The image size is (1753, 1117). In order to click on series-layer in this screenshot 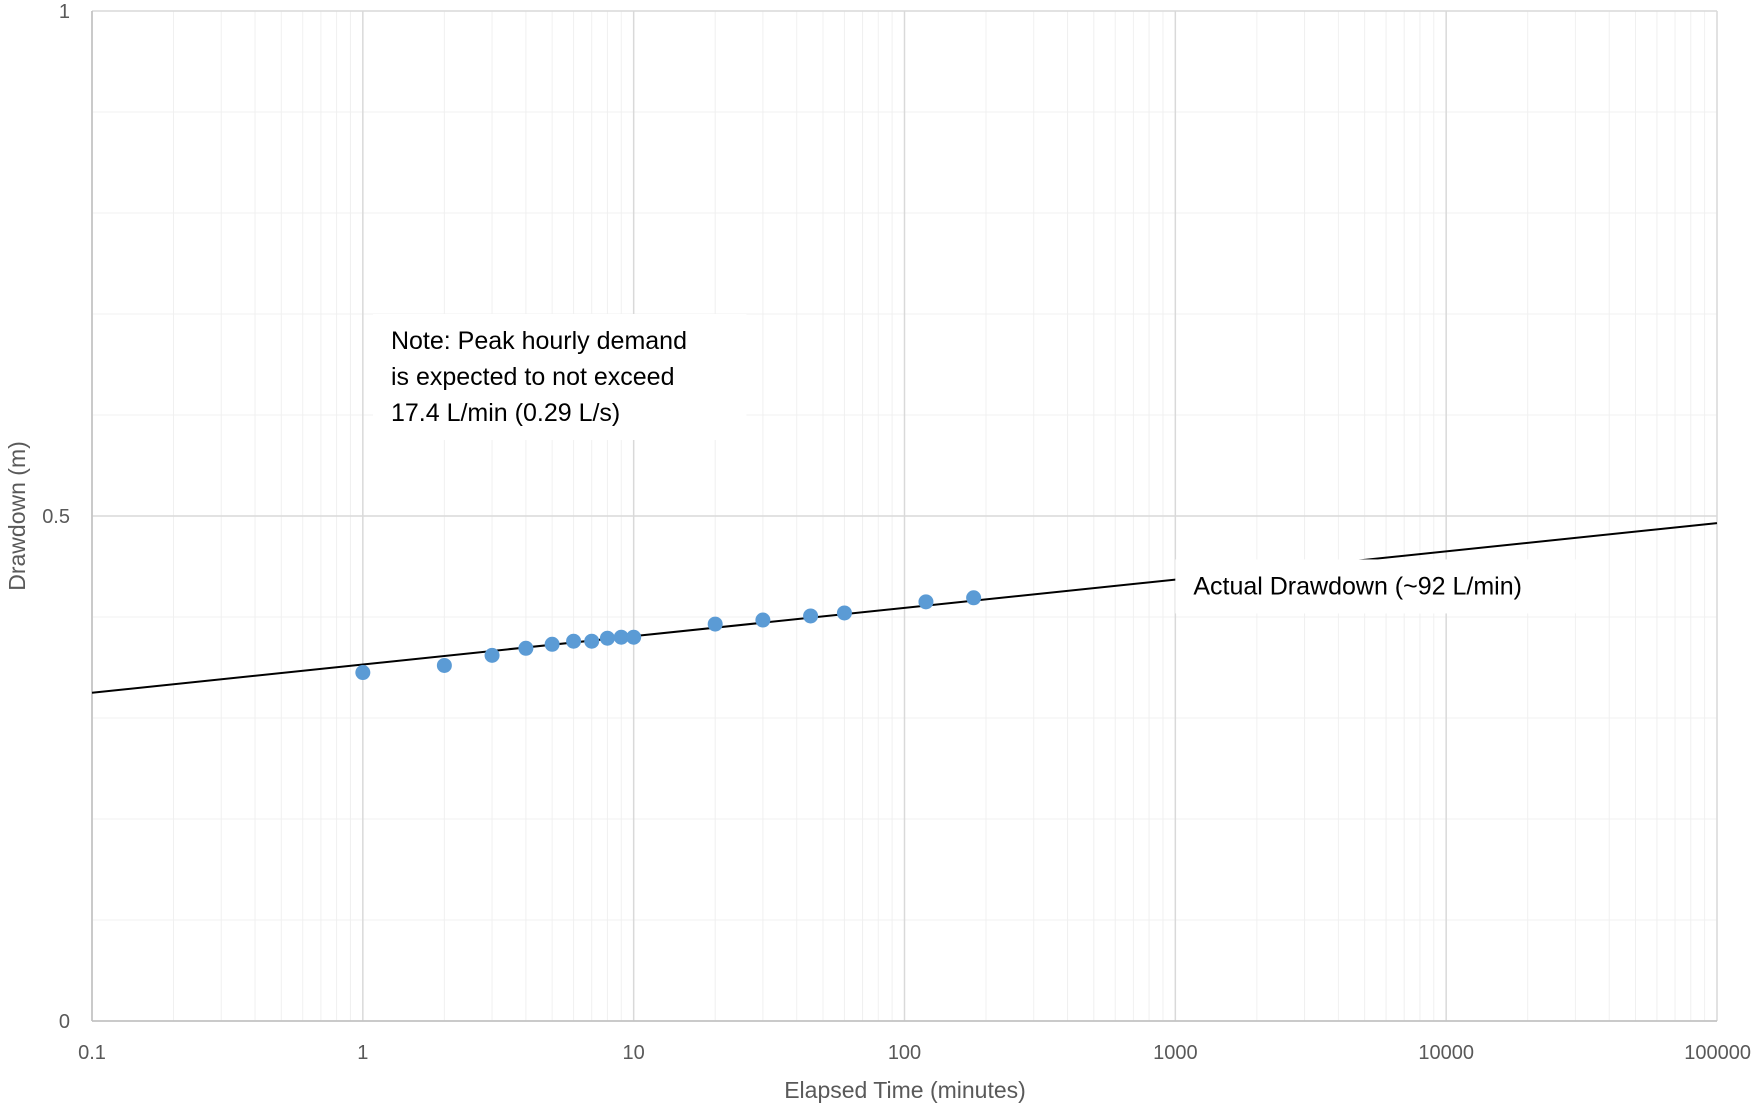, I will do `click(904, 608)`.